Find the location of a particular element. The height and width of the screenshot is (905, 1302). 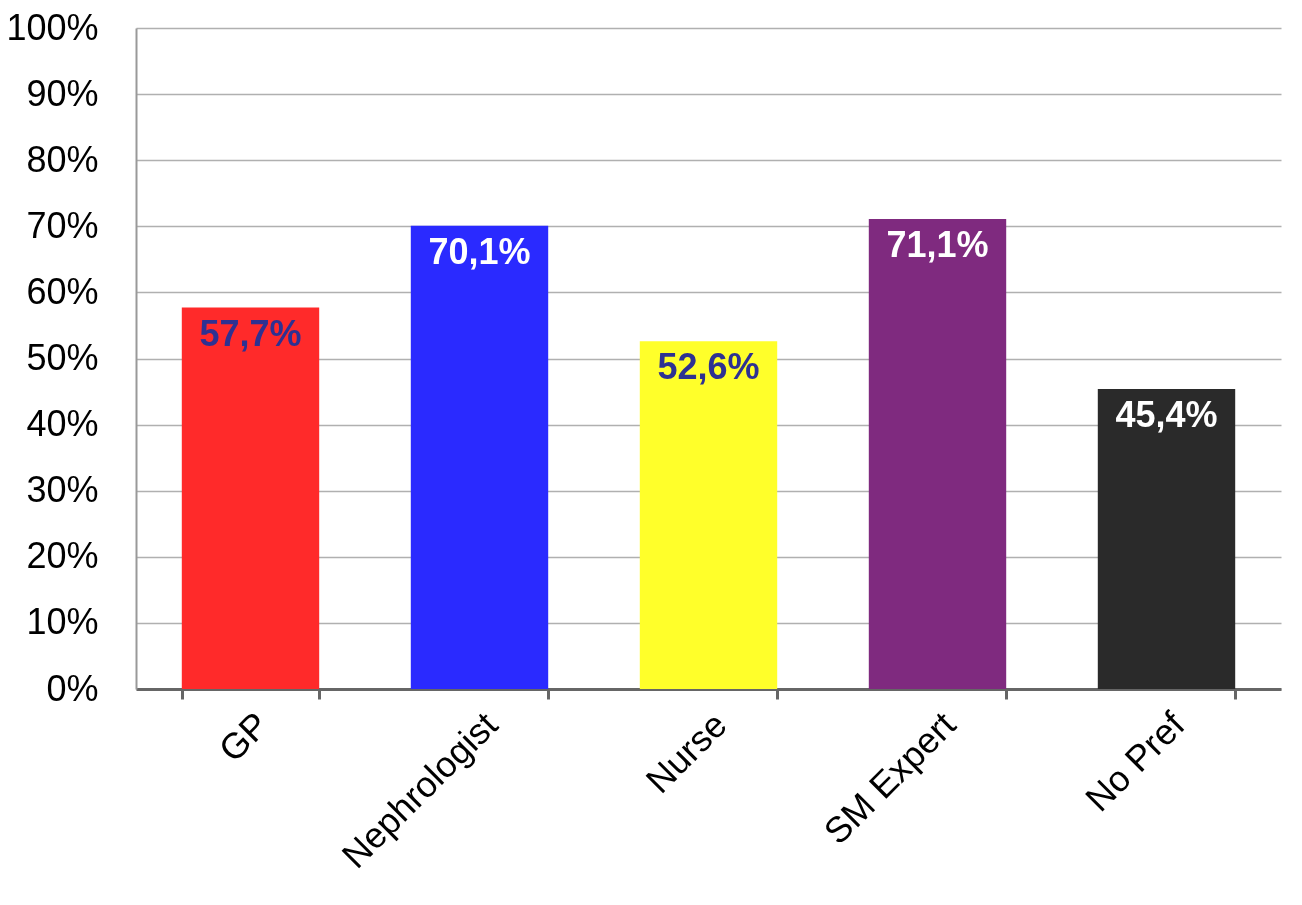

data-label: 71,1% is located at coordinates (937, 245).